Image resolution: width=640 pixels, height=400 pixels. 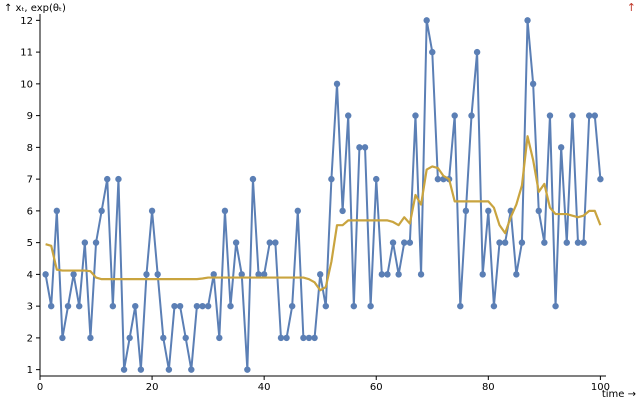 What do you see at coordinates (323, 384) in the screenshot?
I see `x-ticks: 0 20 40 60 80 100` at bounding box center [323, 384].